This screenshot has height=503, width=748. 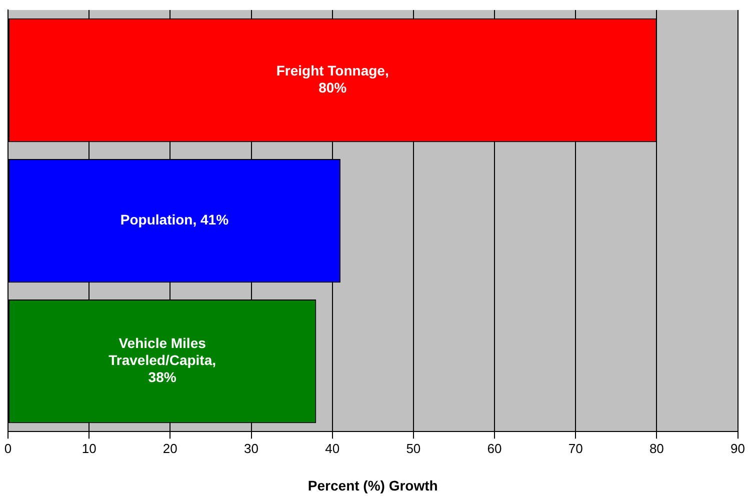 I want to click on x-tick-label: 80, so click(x=656, y=448).